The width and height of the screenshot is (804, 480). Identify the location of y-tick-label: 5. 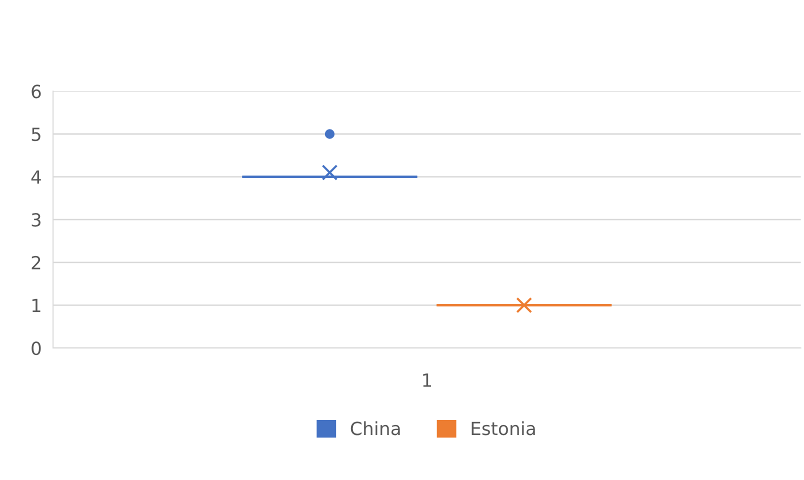
(36, 135).